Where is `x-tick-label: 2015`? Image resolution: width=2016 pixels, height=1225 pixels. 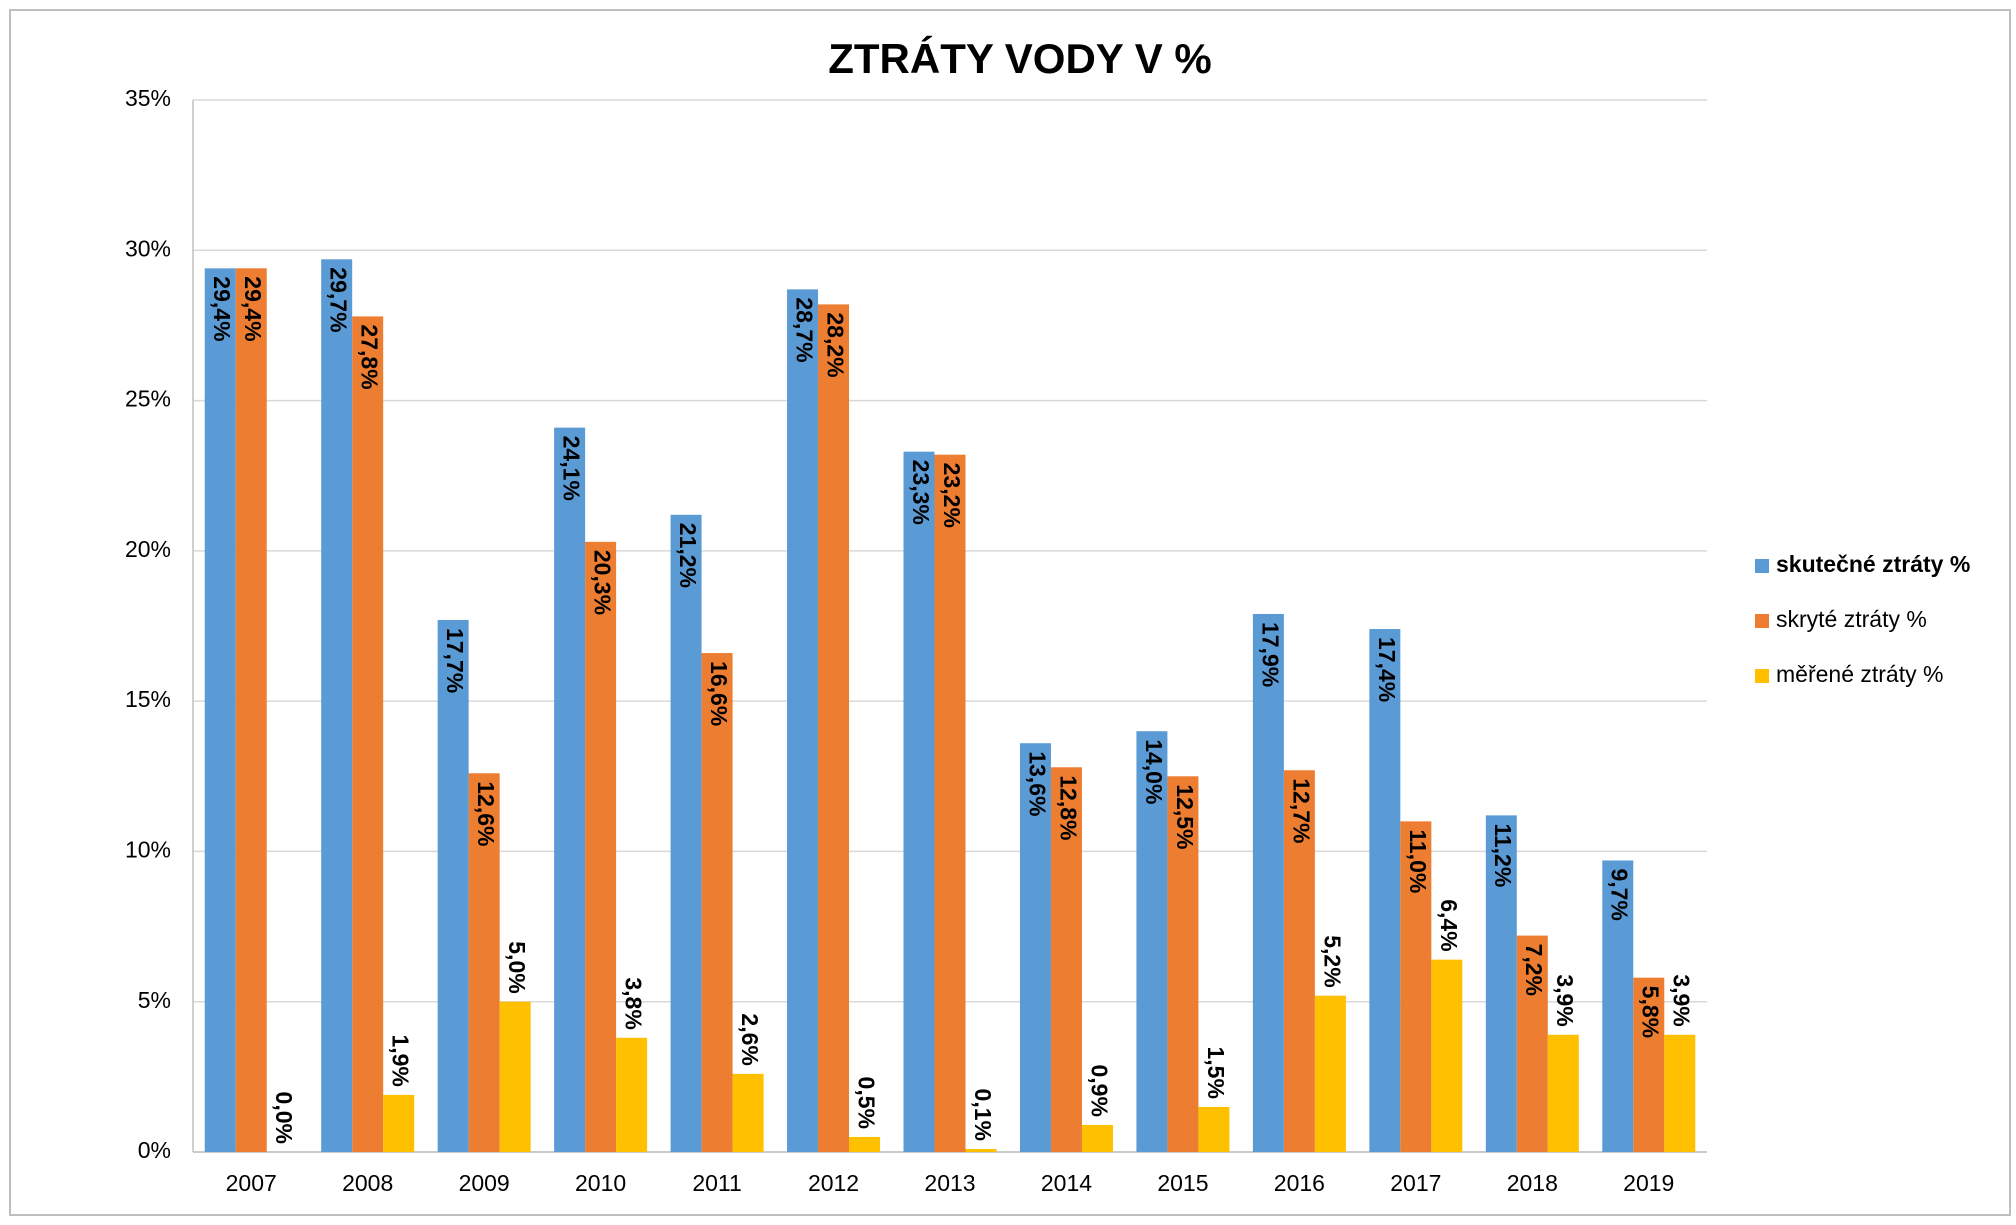
x-tick-label: 2015 is located at coordinates (1182, 1183).